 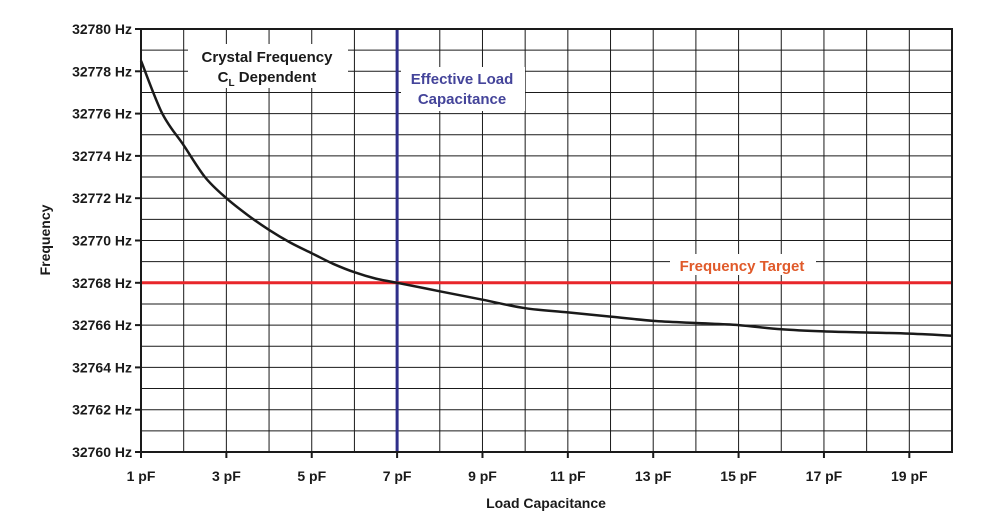 What do you see at coordinates (102, 241) in the screenshot?
I see `y-tick-label: 32770 Hz` at bounding box center [102, 241].